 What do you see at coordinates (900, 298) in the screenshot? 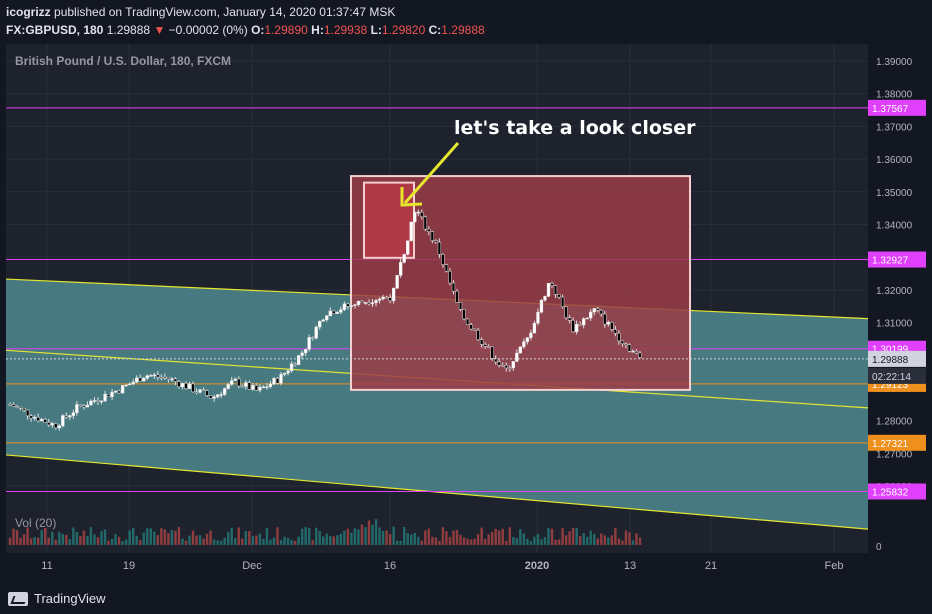
I see `price-axis` at bounding box center [900, 298].